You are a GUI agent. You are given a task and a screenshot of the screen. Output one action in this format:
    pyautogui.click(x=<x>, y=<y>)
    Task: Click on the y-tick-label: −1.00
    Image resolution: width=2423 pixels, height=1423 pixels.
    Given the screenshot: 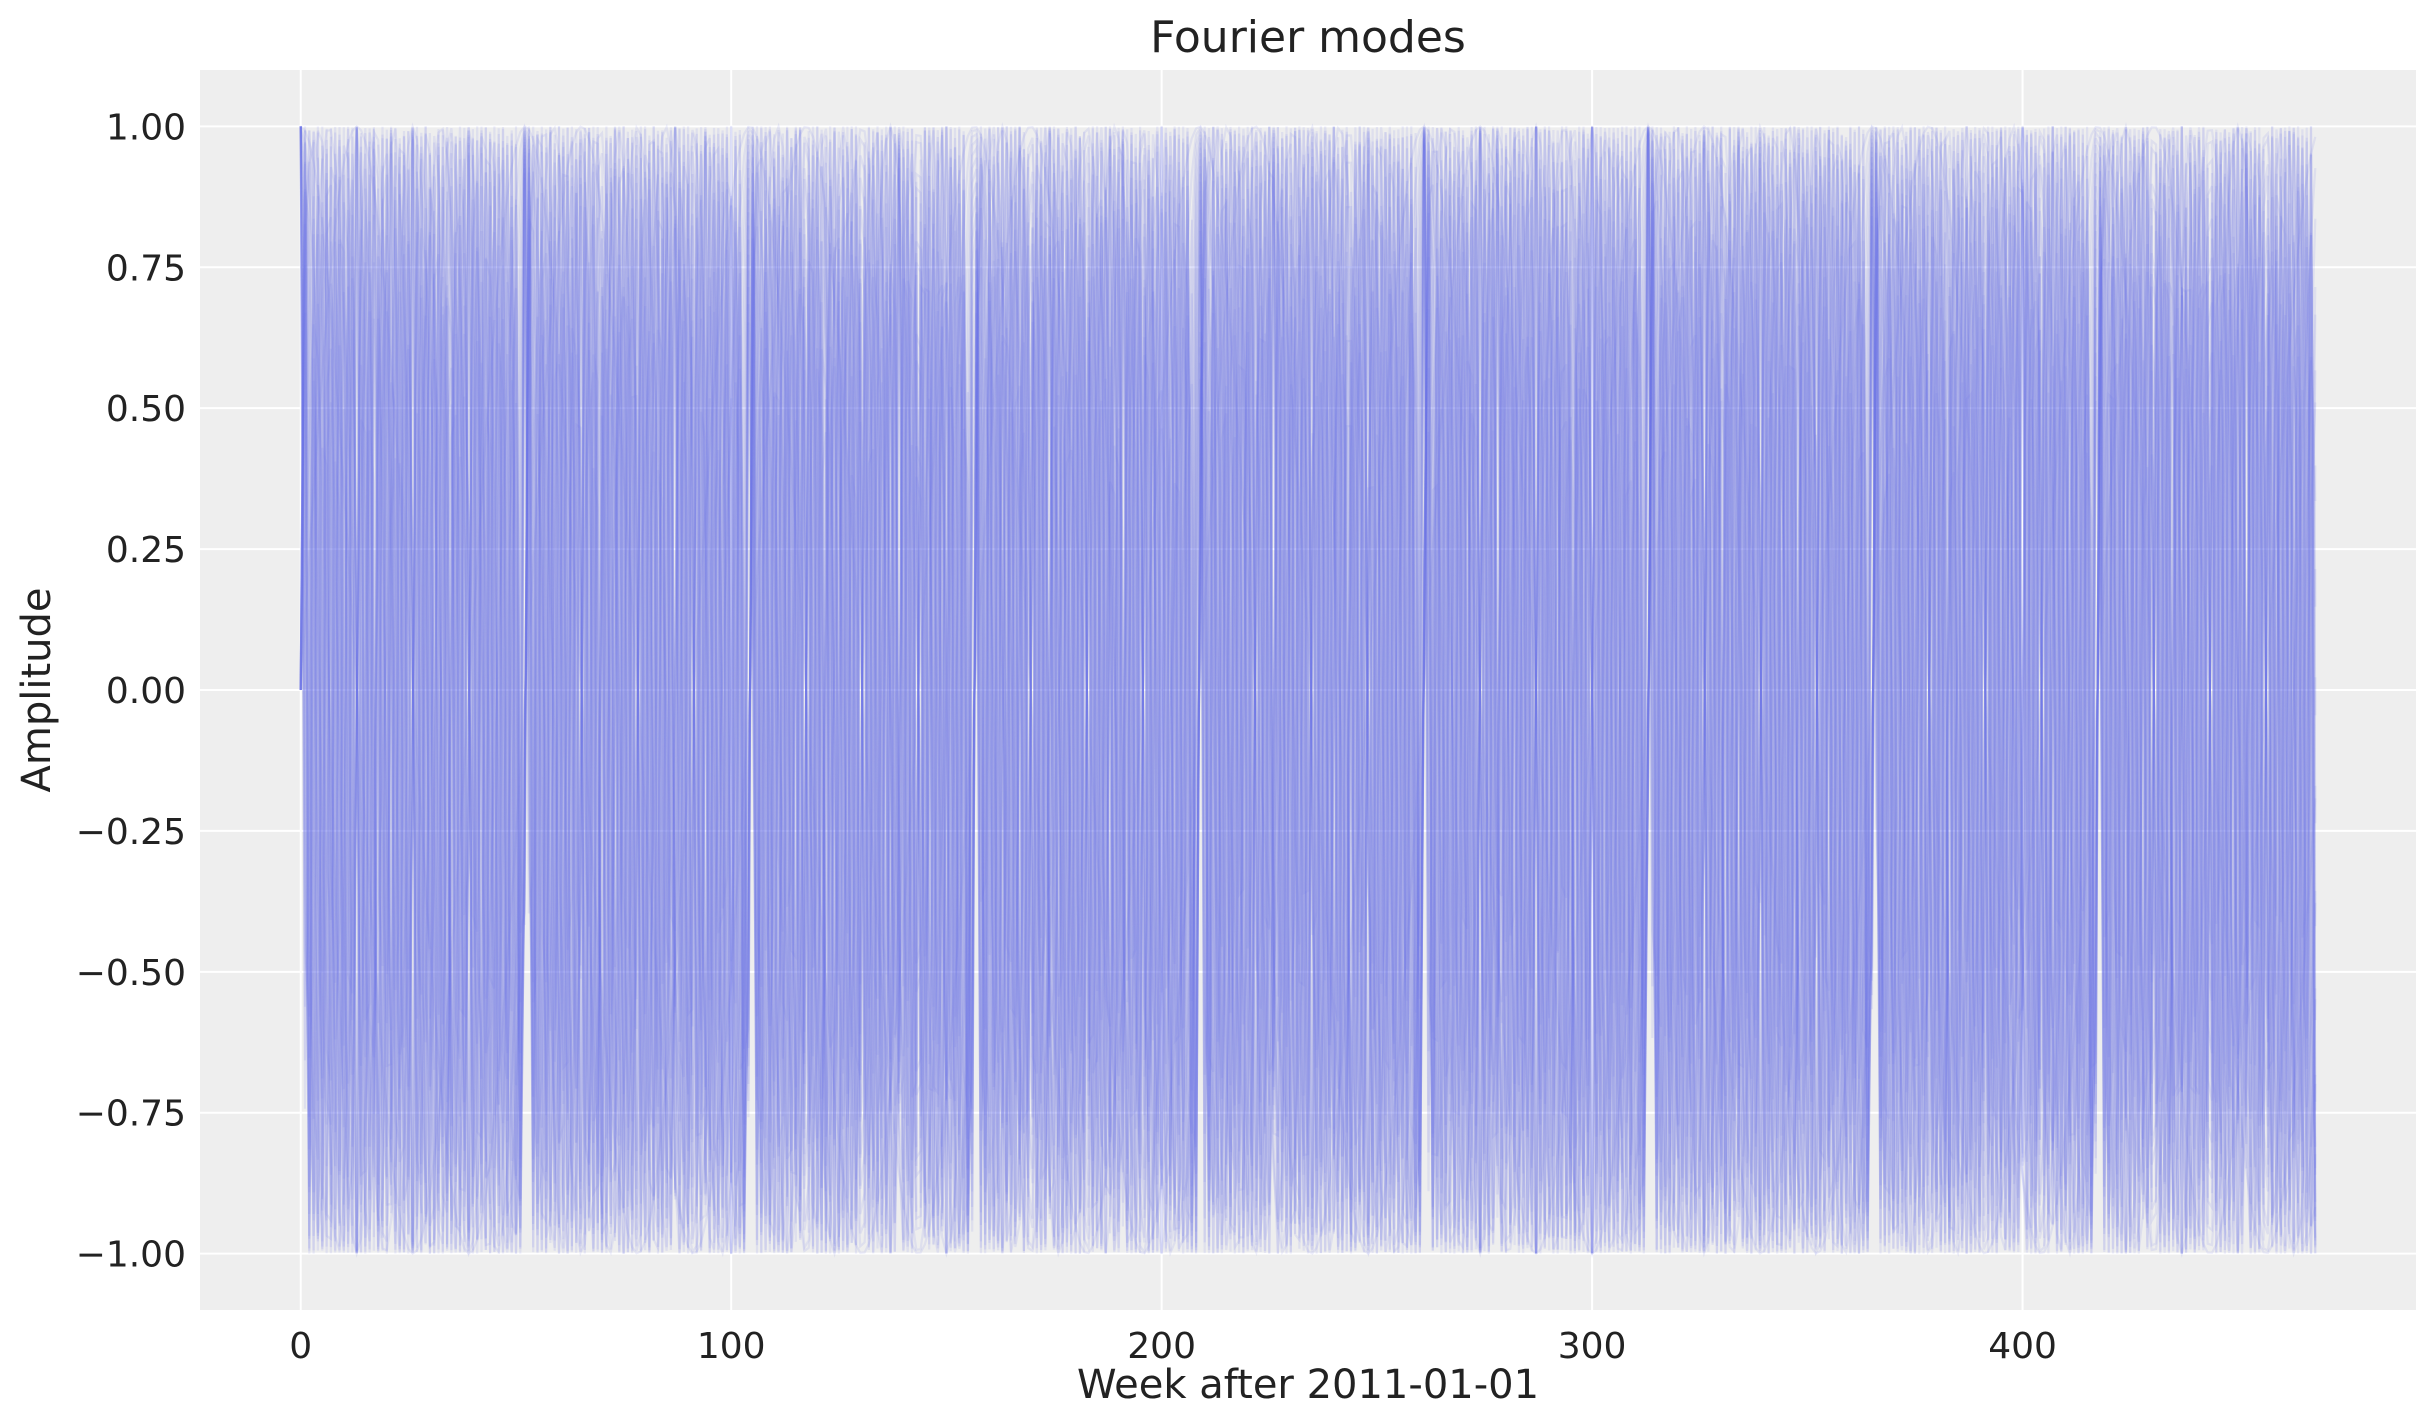 What is the action you would take?
    pyautogui.click(x=131, y=1255)
    